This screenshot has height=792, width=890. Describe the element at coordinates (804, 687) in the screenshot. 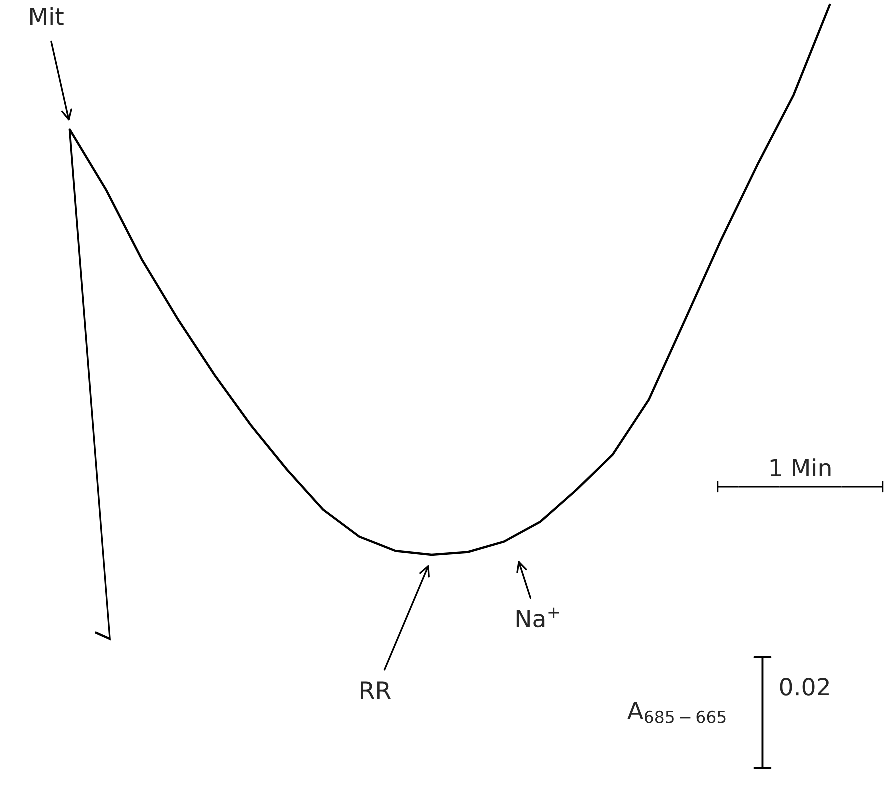

I see `text: 0.02` at that location.